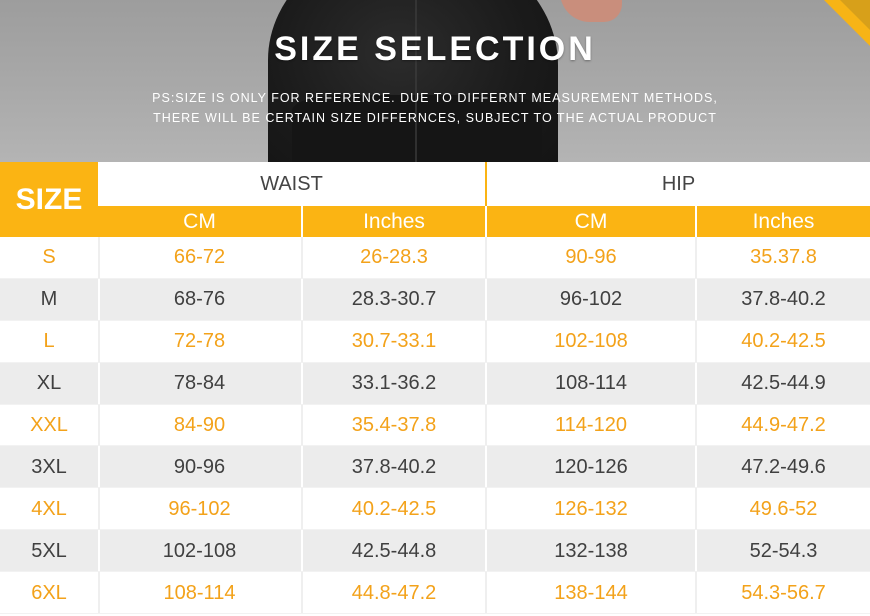 This screenshot has height=616, width=870. What do you see at coordinates (49, 341) in the screenshot?
I see `size-cell: L` at bounding box center [49, 341].